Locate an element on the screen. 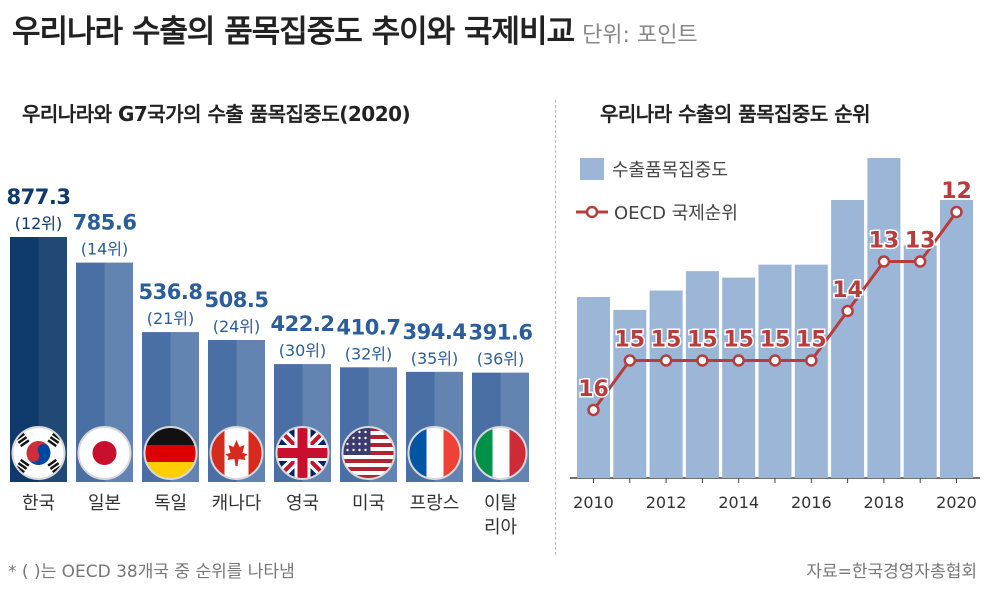 The image size is (987, 593). value-label: 877.3 is located at coordinates (39, 197).